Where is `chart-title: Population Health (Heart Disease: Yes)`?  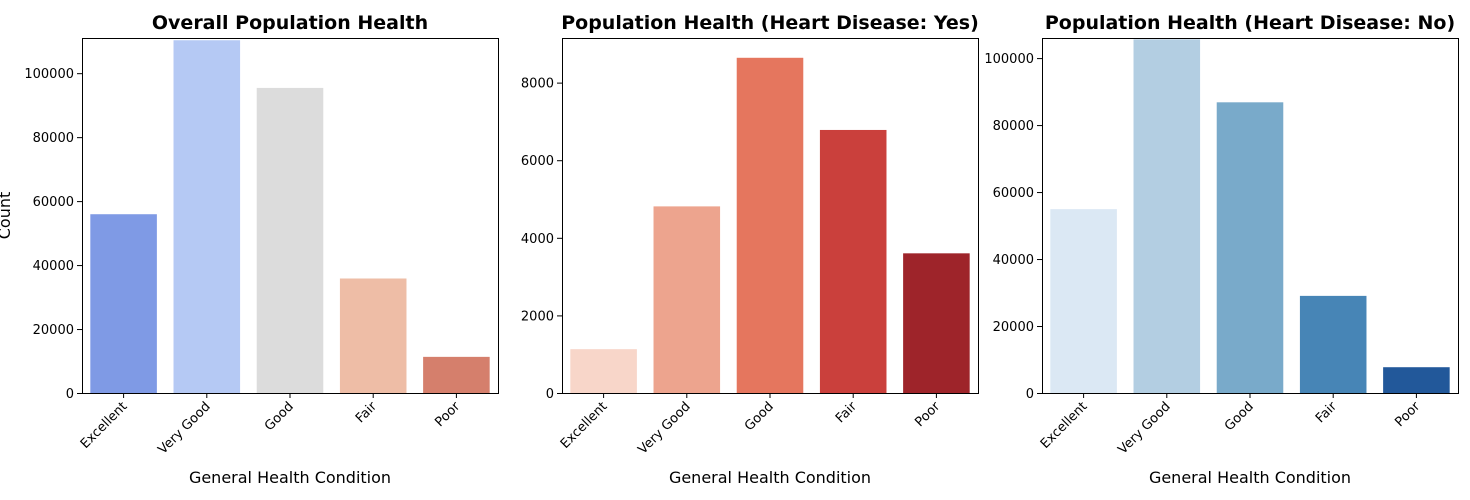
chart-title: Population Health (Heart Disease: Yes) is located at coordinates (770, 23).